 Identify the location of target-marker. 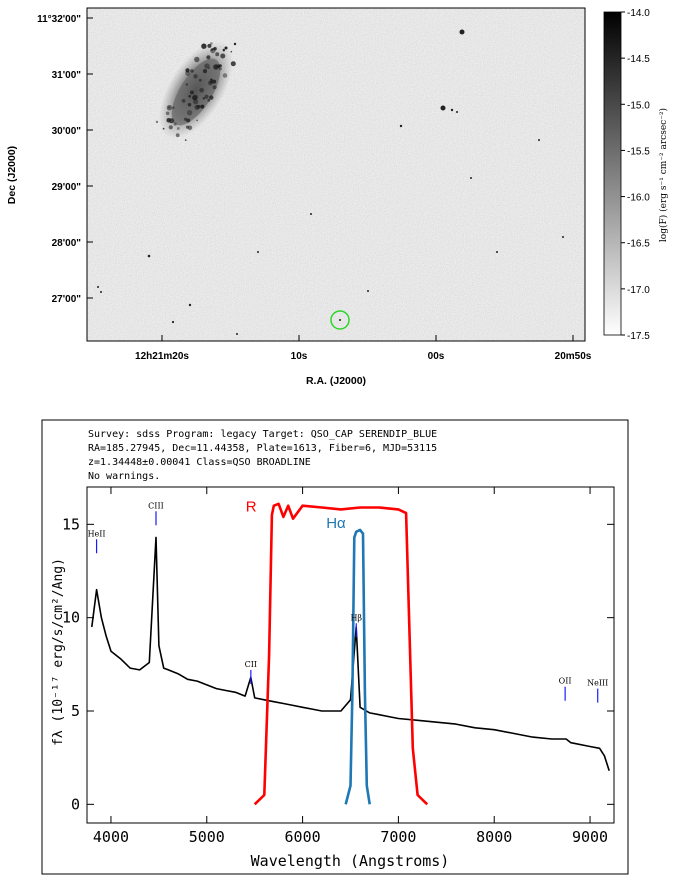
(340, 320).